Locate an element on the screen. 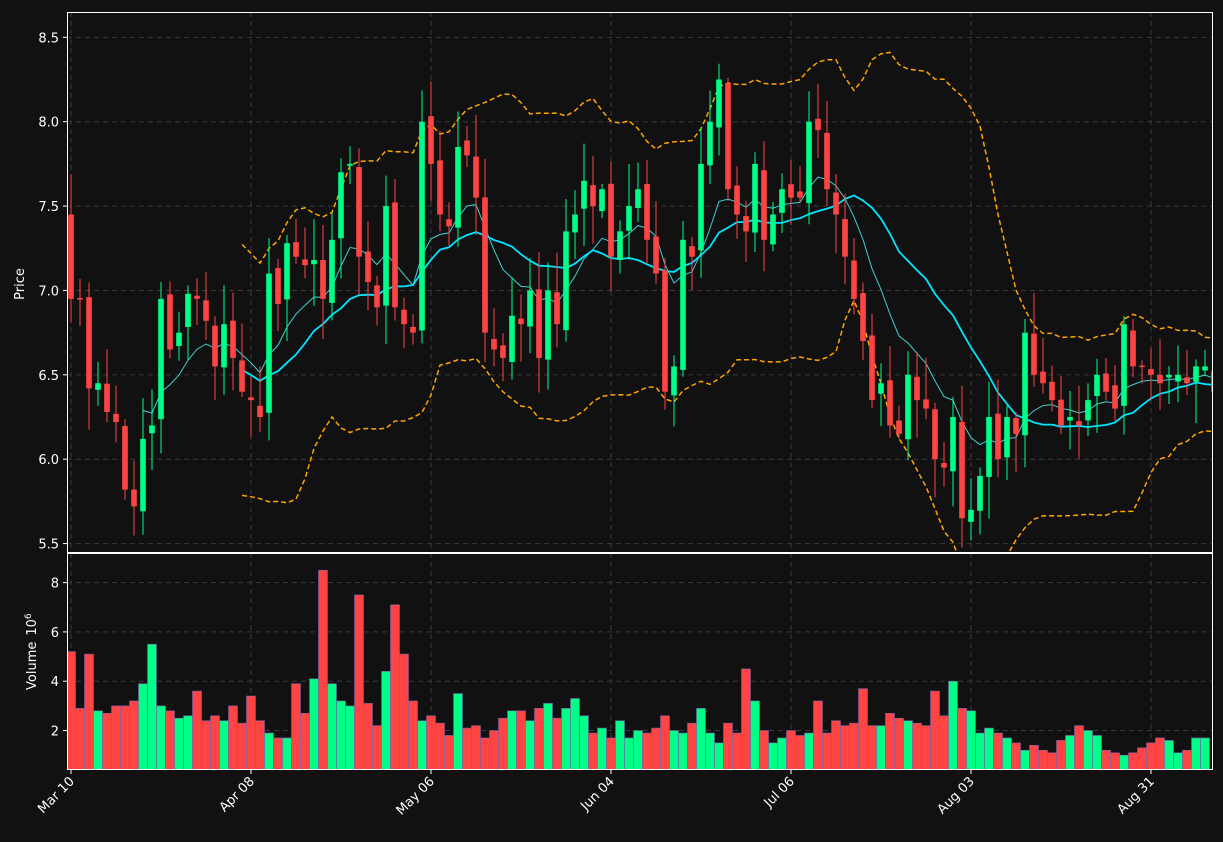  price-y-ticks: 5.5 6.0 6.5 7.0 7.5 8.0 8.5 is located at coordinates (52, 292).